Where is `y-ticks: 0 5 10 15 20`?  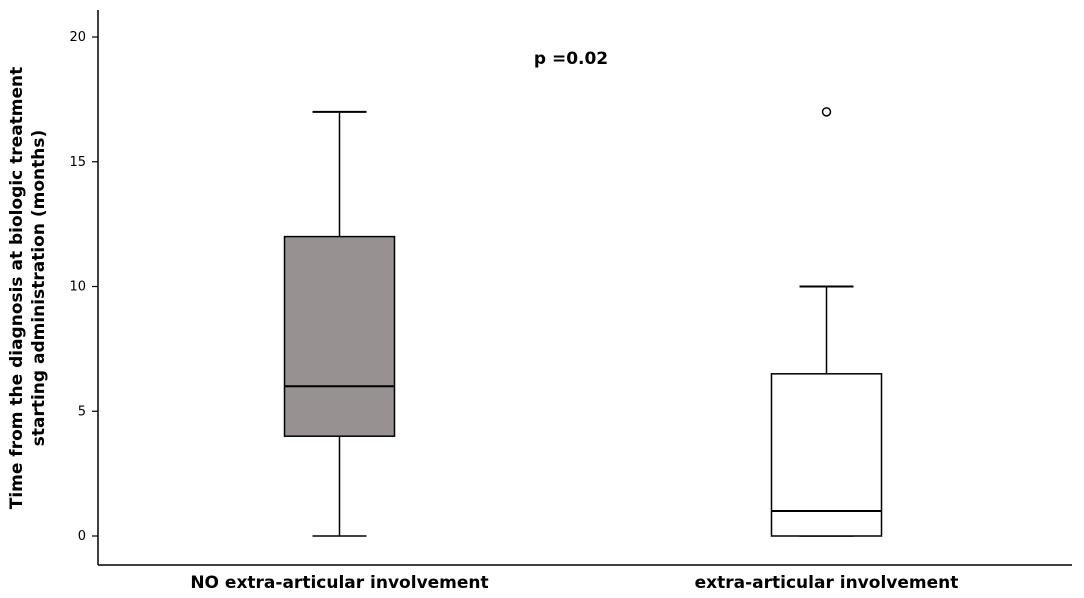 y-ticks: 0 5 10 15 20 is located at coordinates (83, 287).